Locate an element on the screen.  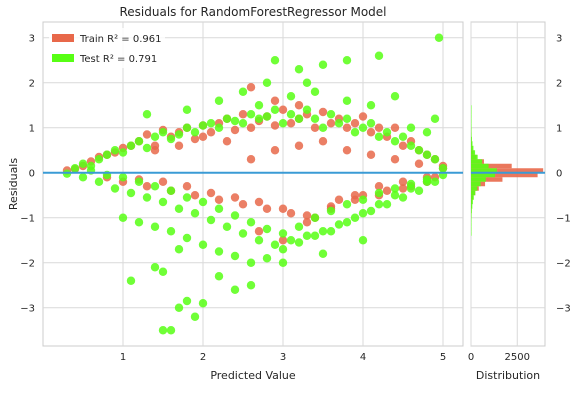
y-tick-labels: −3 −2 −1 0 1 2 3 is located at coordinates (27, 173).